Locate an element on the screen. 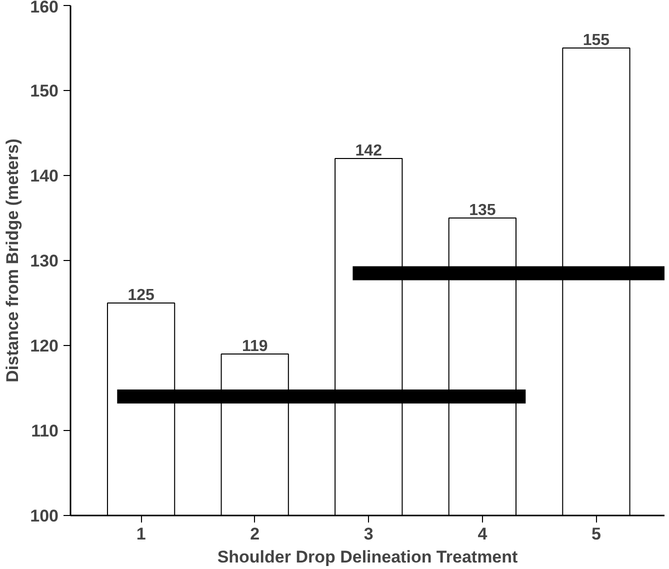 This screenshot has width=669, height=569. data-label: 119 is located at coordinates (255, 346).